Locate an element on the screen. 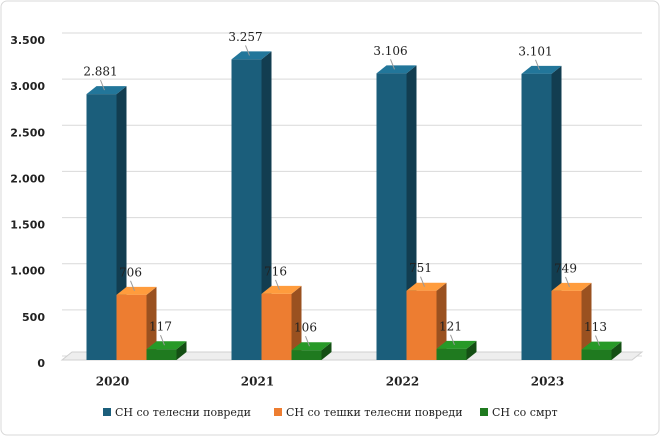 The height and width of the screenshot is (437, 661). value-label: 751 is located at coordinates (420, 268).